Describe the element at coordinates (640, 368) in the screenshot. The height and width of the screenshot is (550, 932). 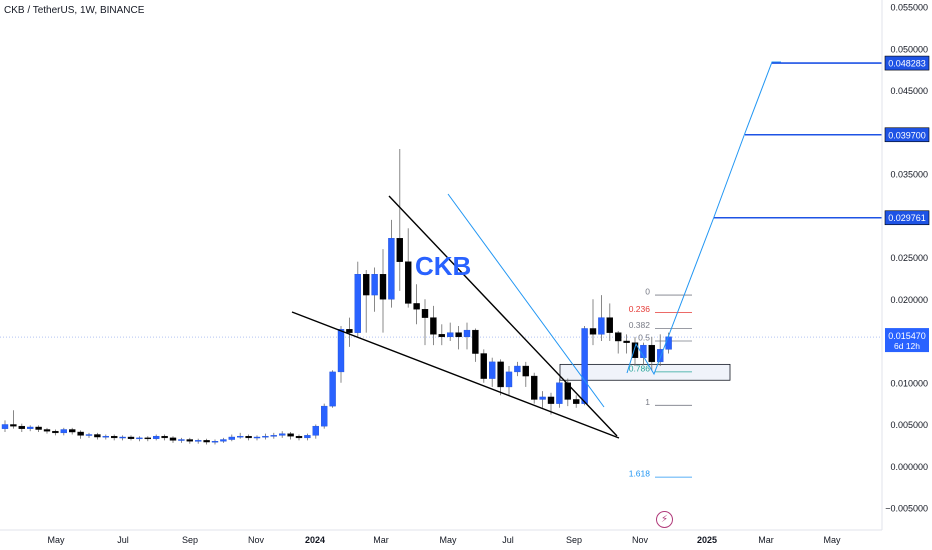
I see `fib-level-label: 0.786` at that location.